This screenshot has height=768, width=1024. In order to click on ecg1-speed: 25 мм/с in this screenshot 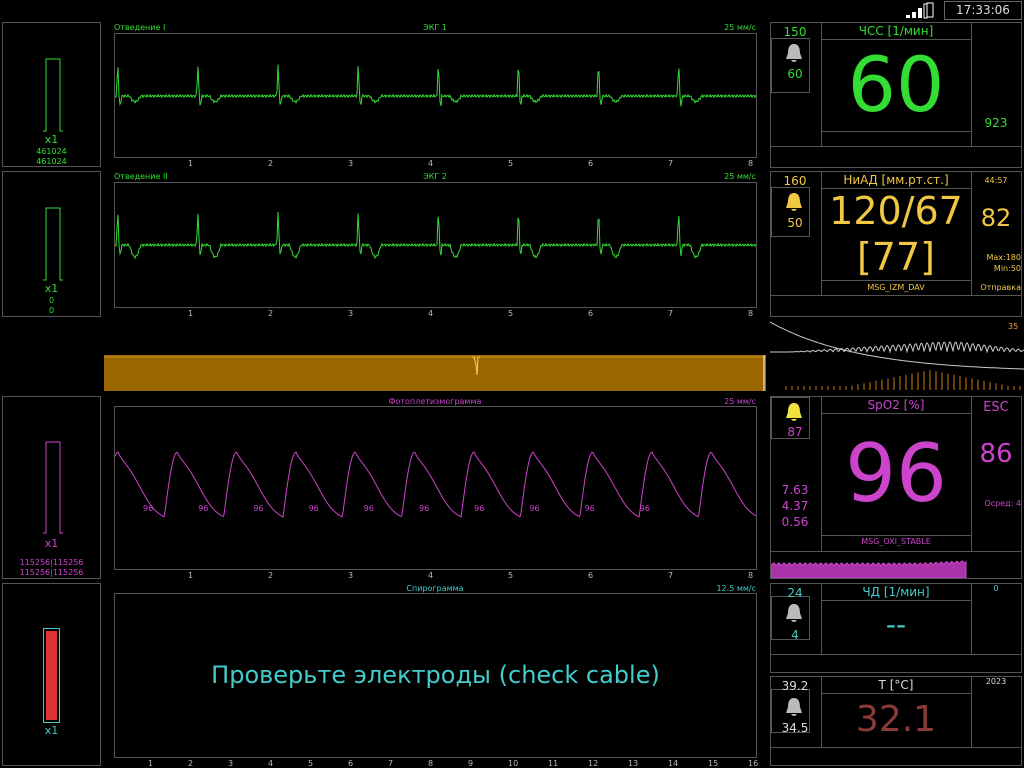, I will do `click(740, 27)`.